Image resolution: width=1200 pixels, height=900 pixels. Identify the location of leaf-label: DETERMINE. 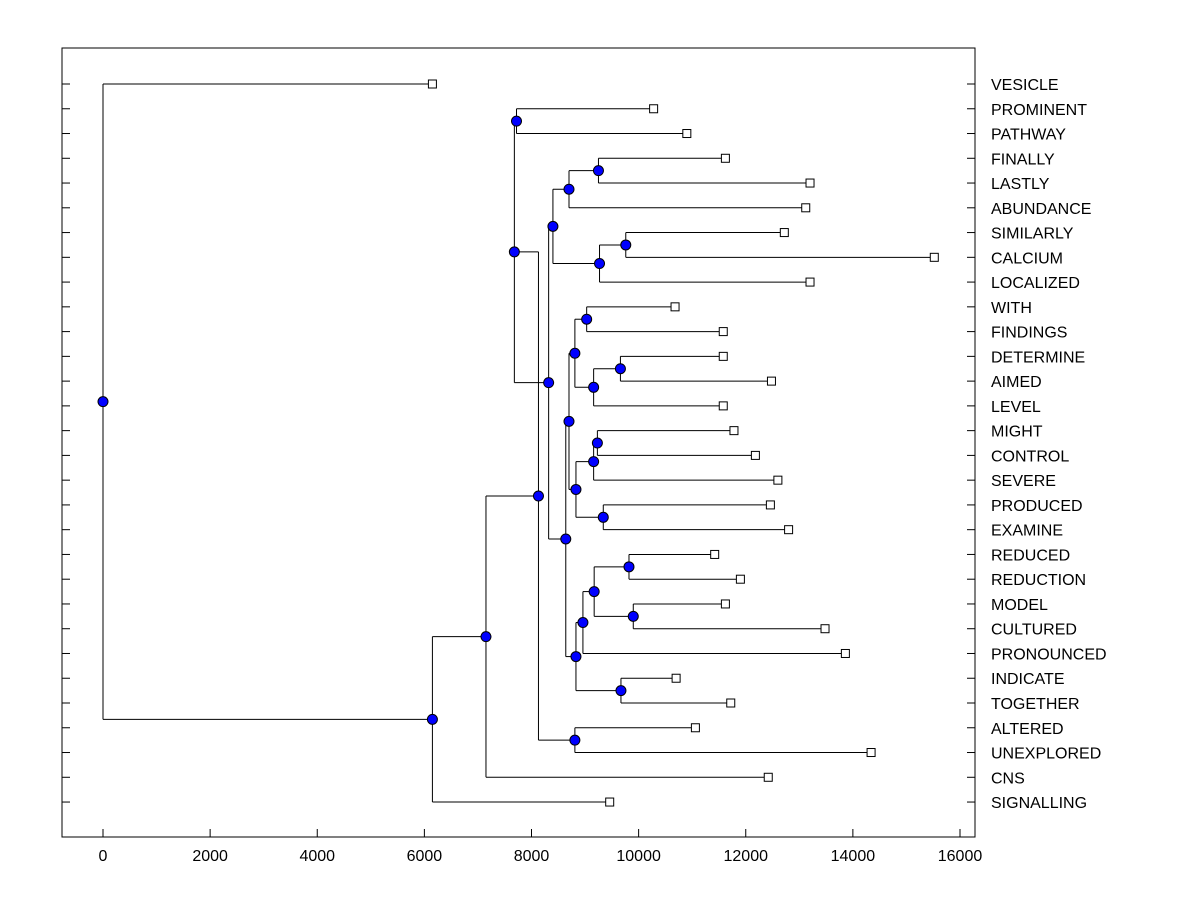
(1038, 357).